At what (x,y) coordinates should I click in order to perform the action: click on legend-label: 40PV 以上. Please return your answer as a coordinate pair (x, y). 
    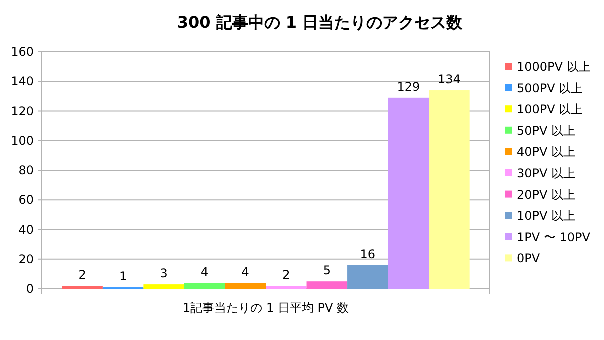
    Looking at the image, I should click on (546, 152).